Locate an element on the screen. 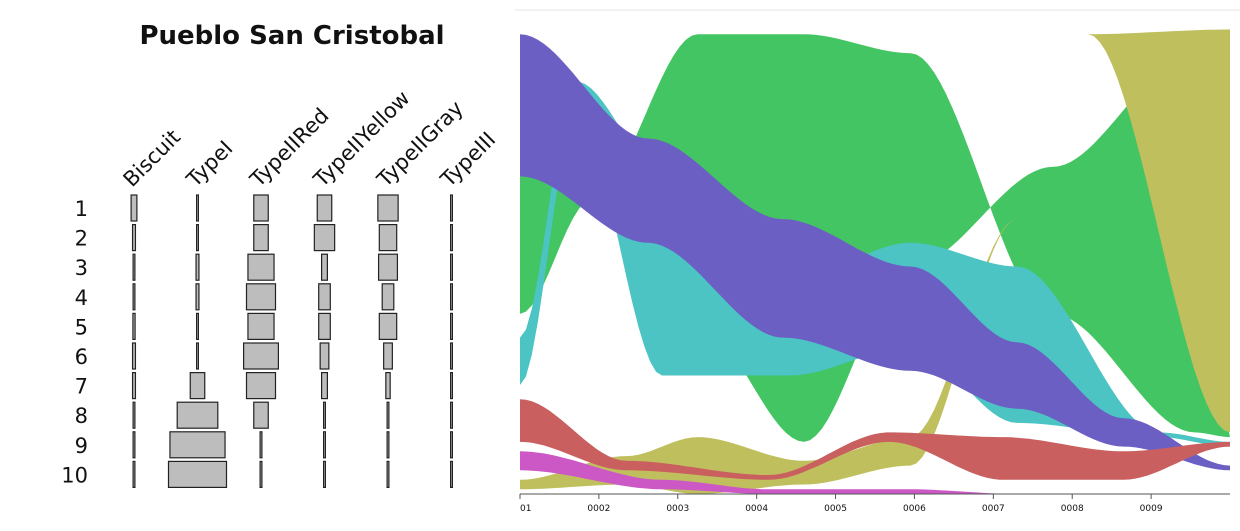 The width and height of the screenshot is (1240, 531). x-tick-label: 0003 is located at coordinates (677, 509).